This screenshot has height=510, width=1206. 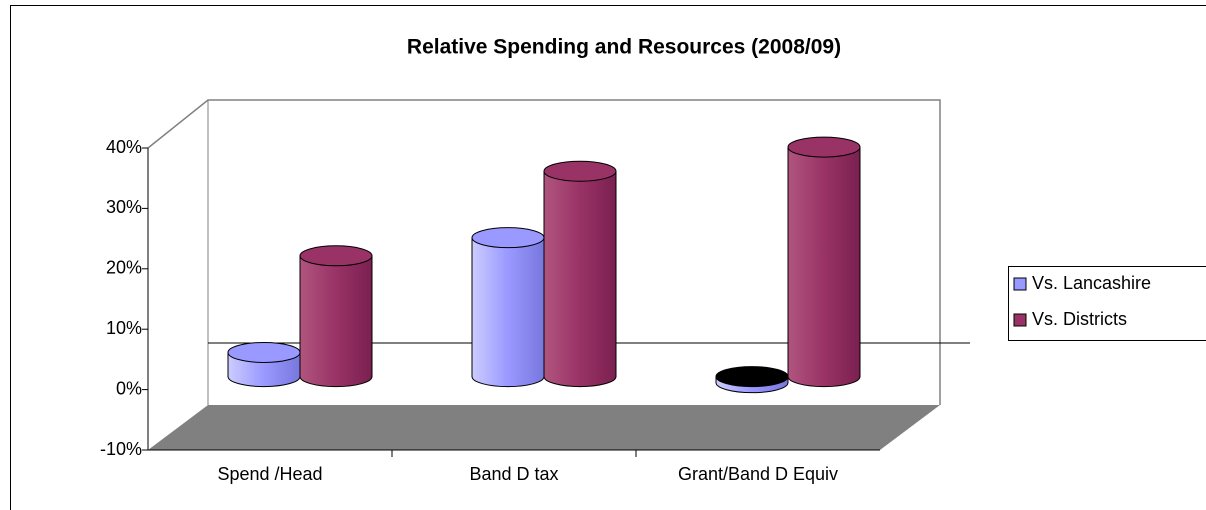 I want to click on y-tick-label: -10%, so click(x=121, y=449).